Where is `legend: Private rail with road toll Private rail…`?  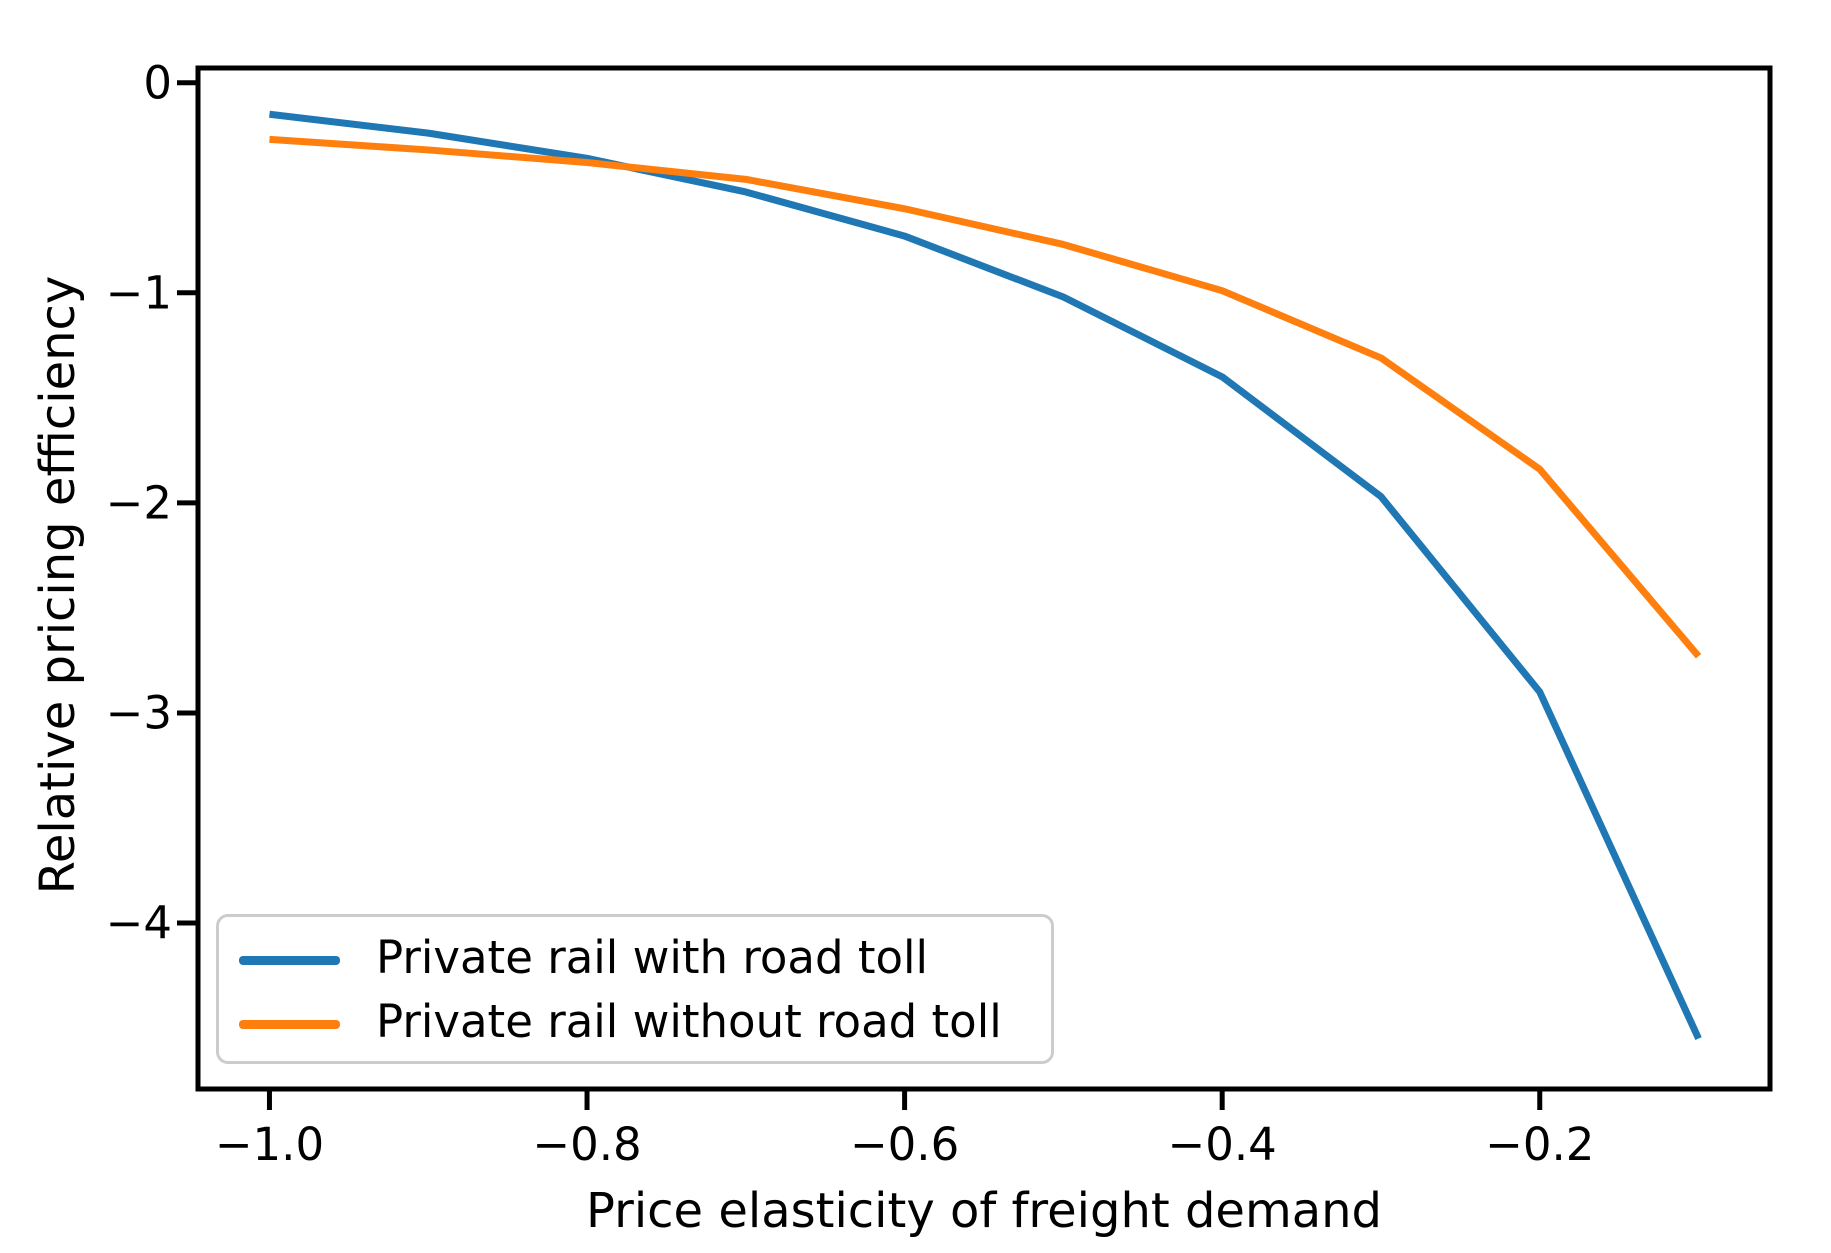
legend: Private rail with road toll Private rail… is located at coordinates (635, 989).